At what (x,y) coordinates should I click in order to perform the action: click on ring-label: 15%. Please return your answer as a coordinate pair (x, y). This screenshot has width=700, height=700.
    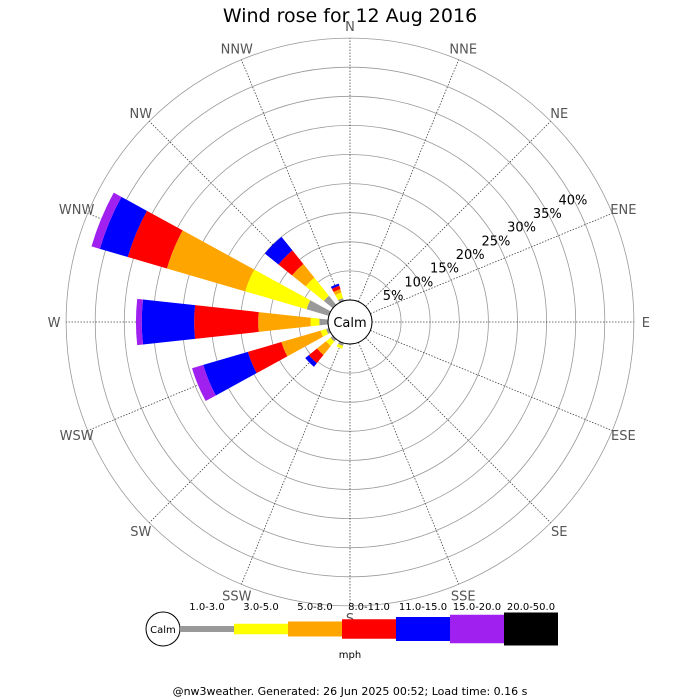
    Looking at the image, I should click on (444, 269).